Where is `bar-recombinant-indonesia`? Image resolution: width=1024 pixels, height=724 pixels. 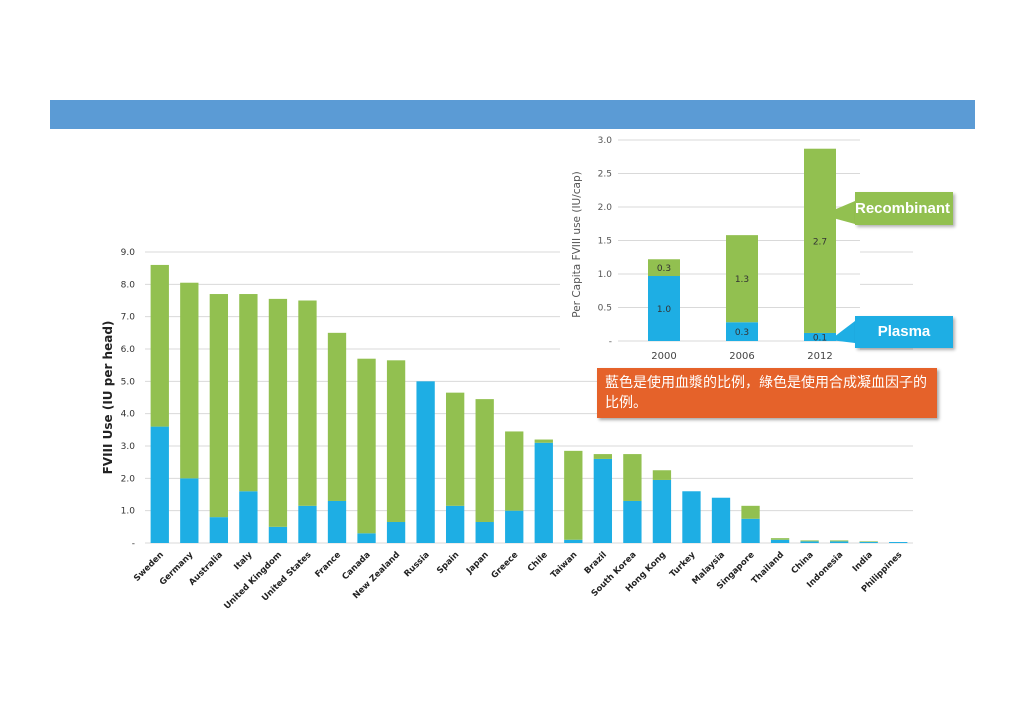
bar-recombinant-indonesia is located at coordinates (839, 541).